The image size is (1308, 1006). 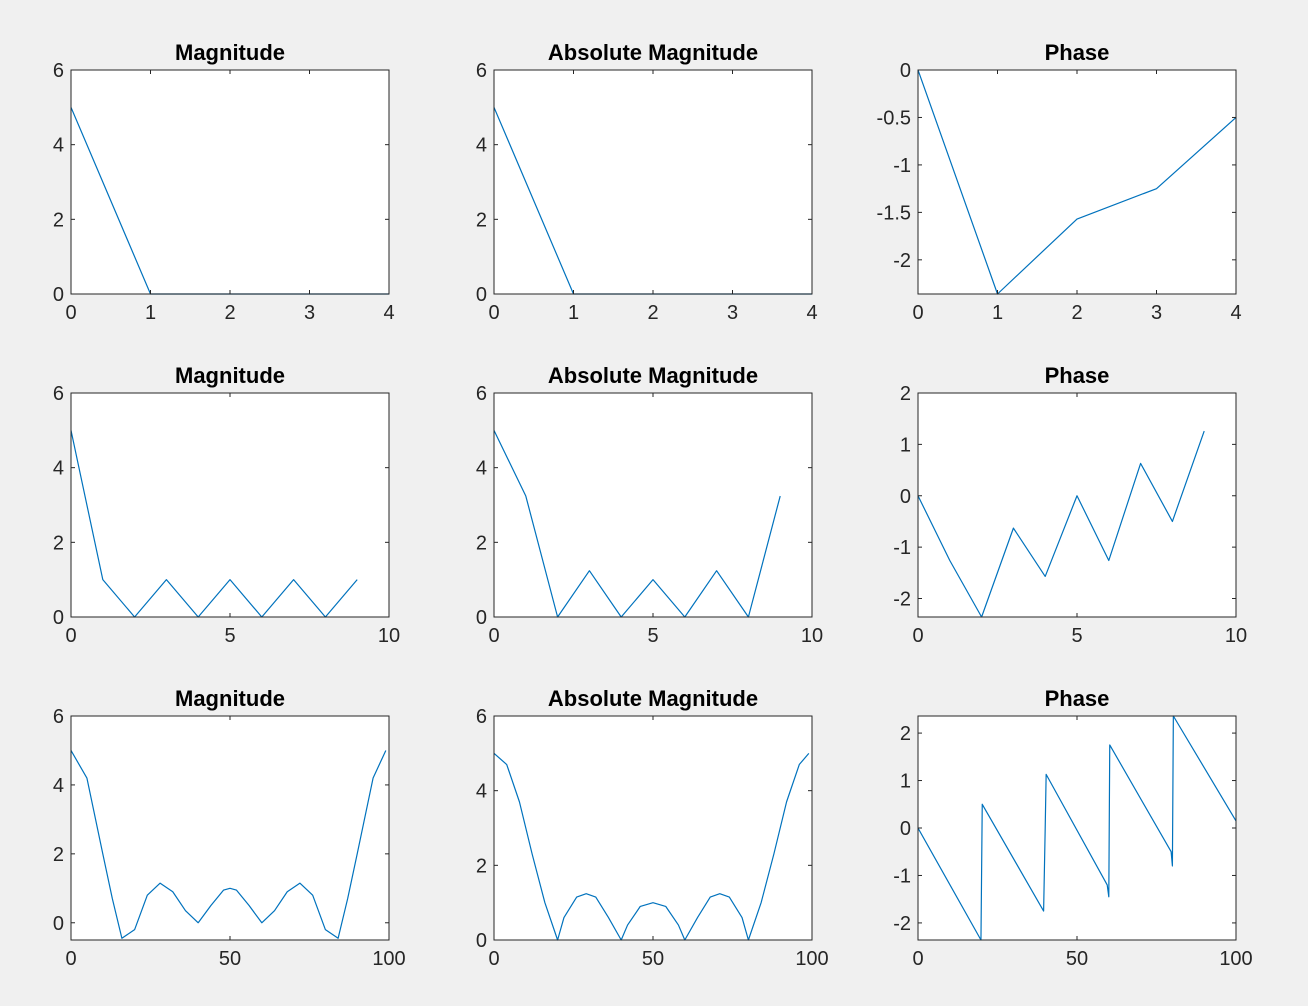 I want to click on subplot-1: 0 1 2 3 4 0 2 4 6 Magnitude, so click(x=224, y=182).